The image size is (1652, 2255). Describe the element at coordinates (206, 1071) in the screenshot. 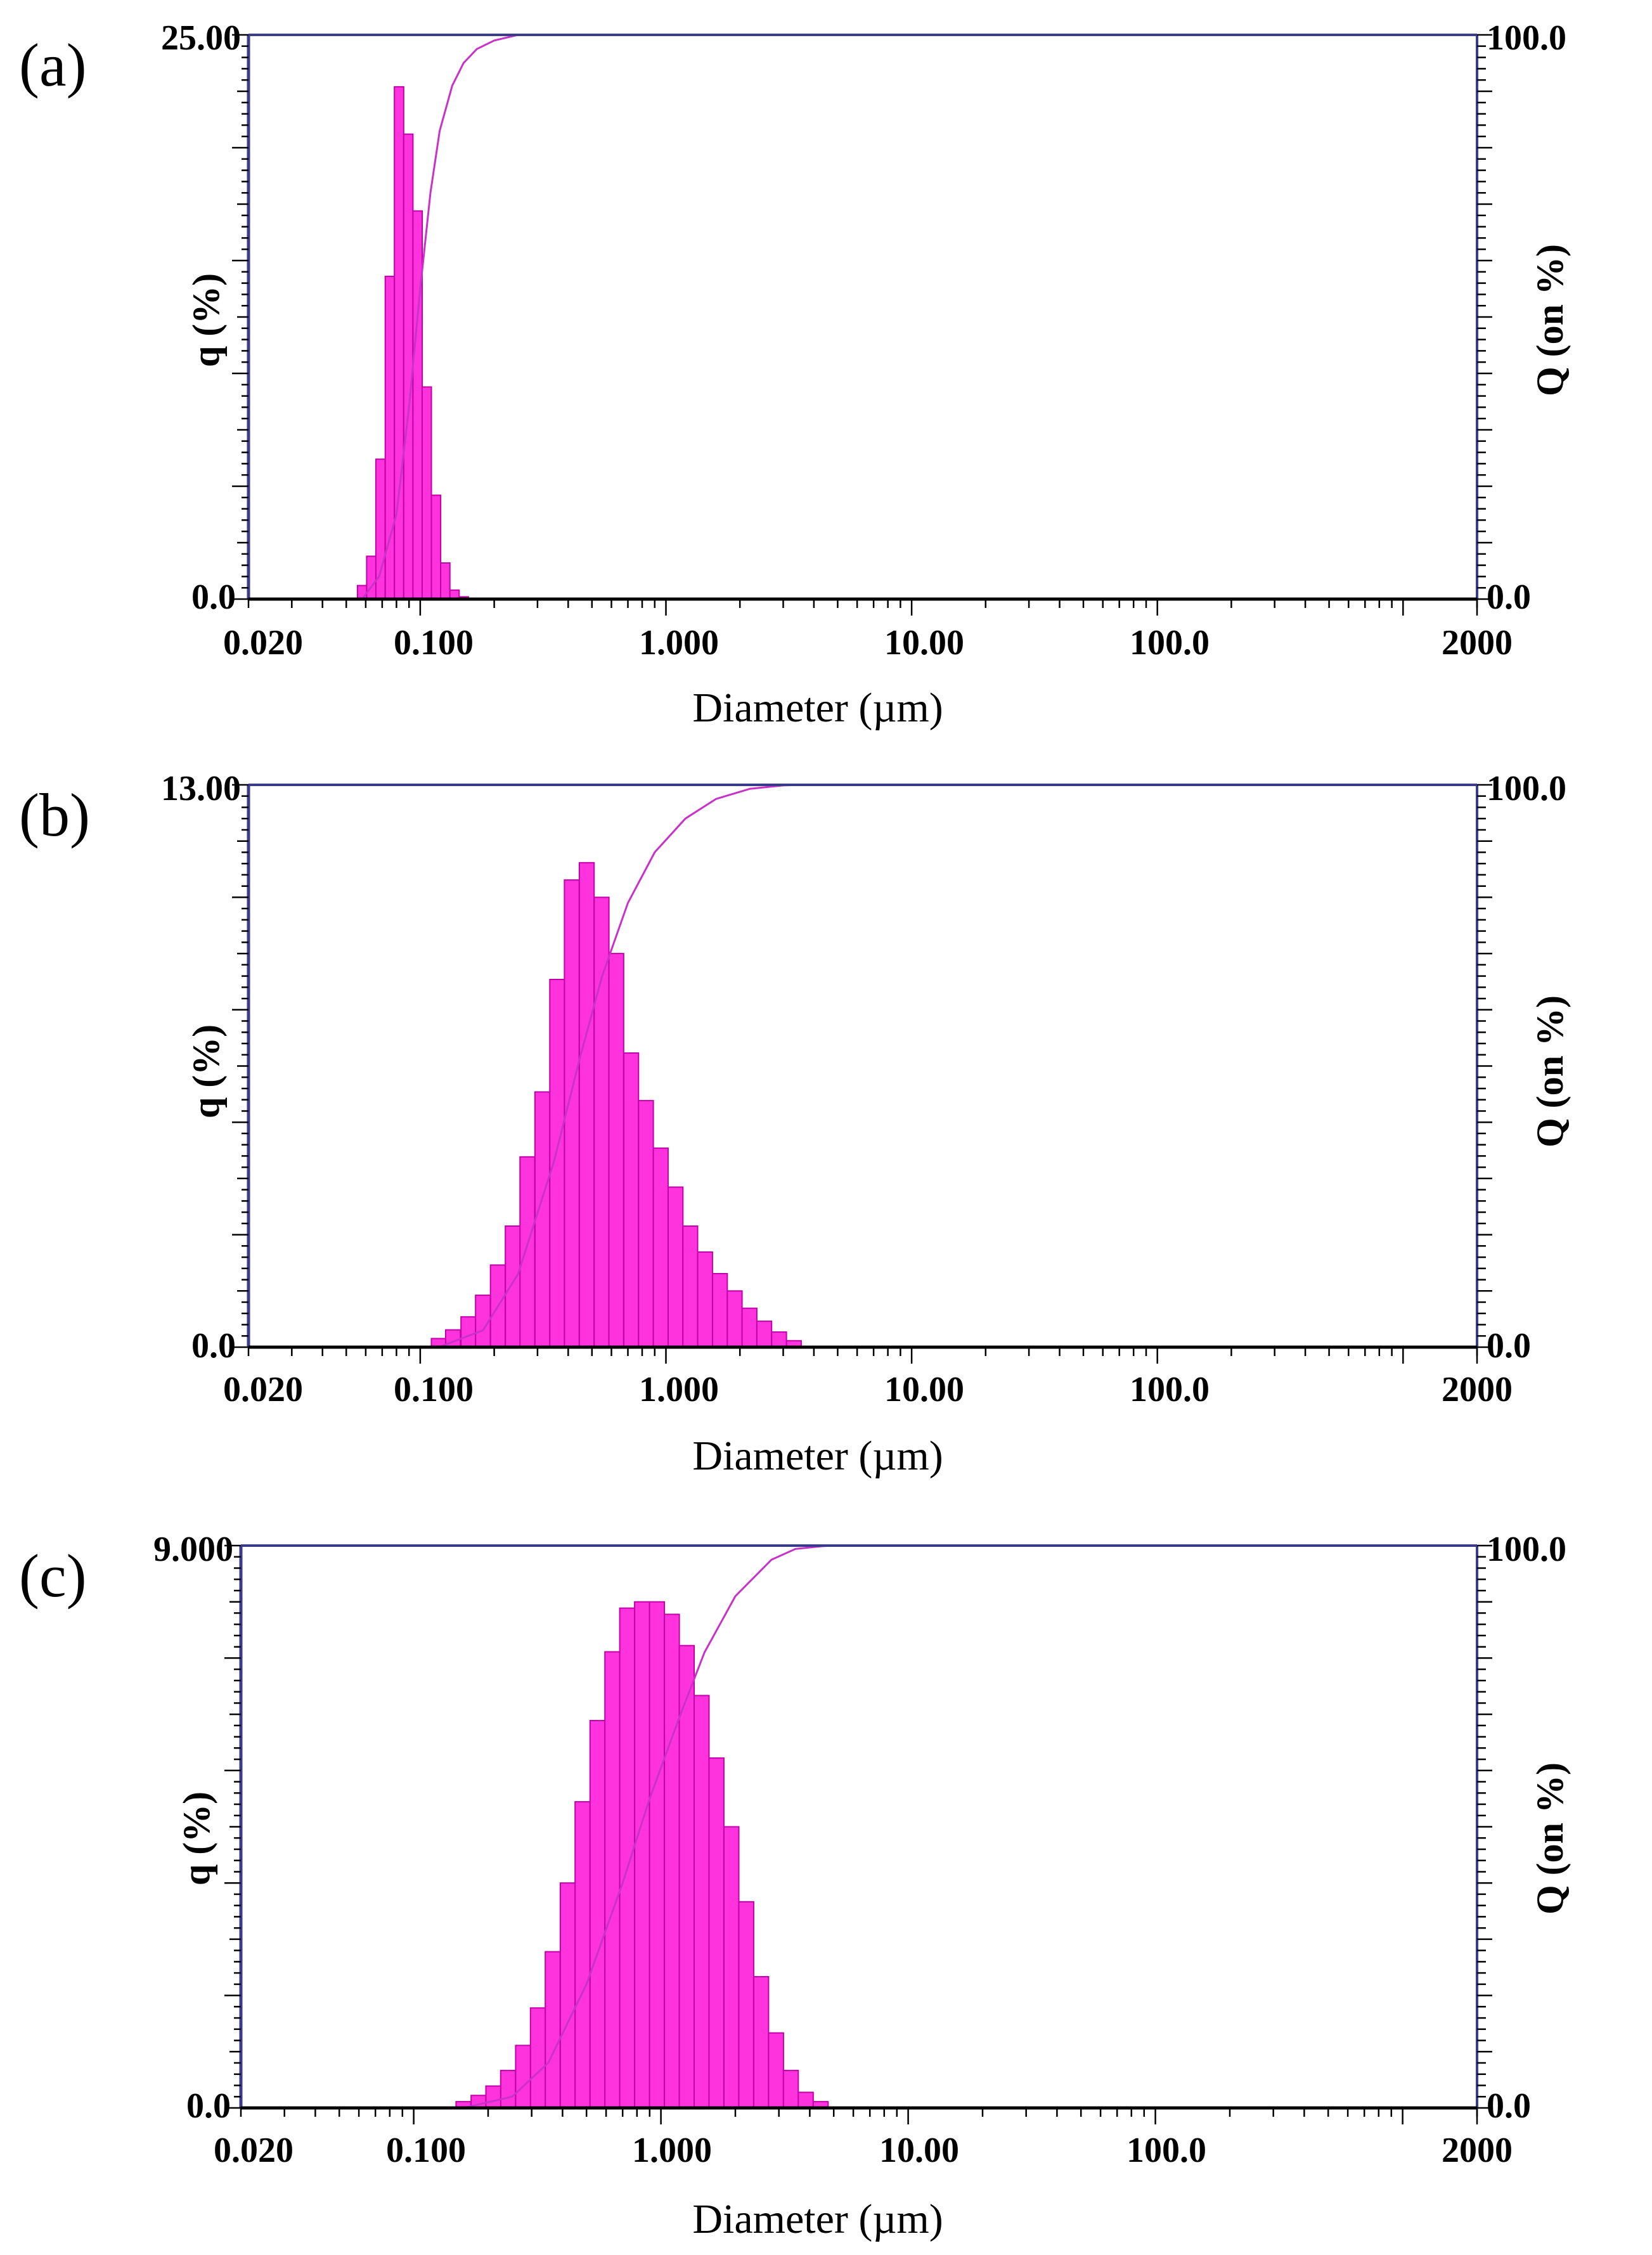

I see `panel-b-ylabel: q (%)` at that location.